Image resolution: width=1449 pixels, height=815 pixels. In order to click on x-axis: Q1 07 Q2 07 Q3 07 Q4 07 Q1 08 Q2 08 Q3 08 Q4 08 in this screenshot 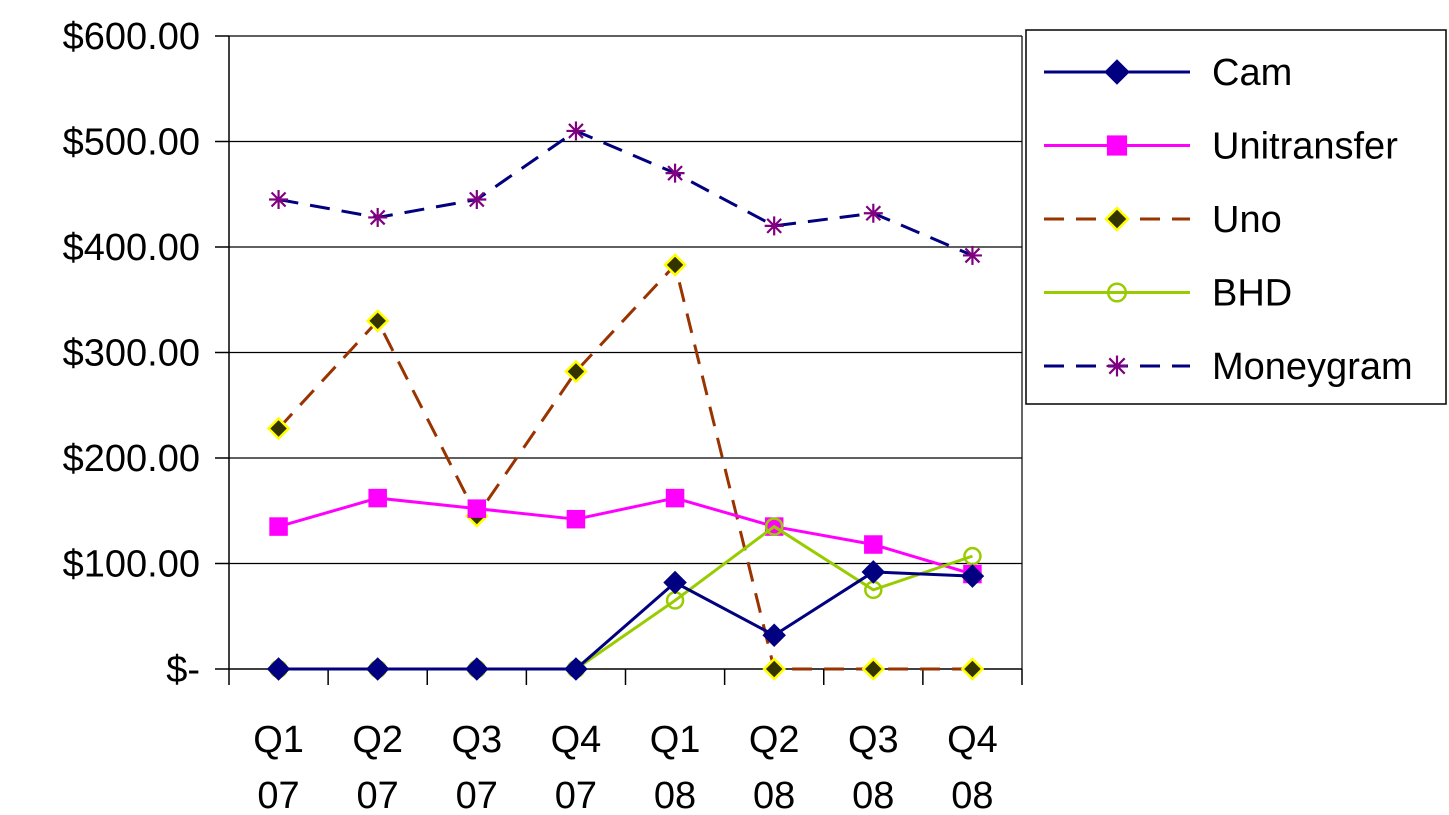, I will do `click(625, 742)`.